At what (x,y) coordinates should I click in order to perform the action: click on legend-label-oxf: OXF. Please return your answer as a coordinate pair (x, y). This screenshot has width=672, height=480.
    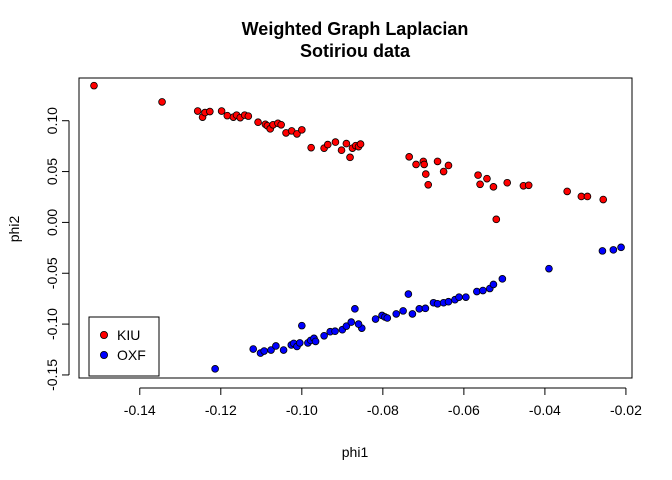
    Looking at the image, I should click on (131, 355).